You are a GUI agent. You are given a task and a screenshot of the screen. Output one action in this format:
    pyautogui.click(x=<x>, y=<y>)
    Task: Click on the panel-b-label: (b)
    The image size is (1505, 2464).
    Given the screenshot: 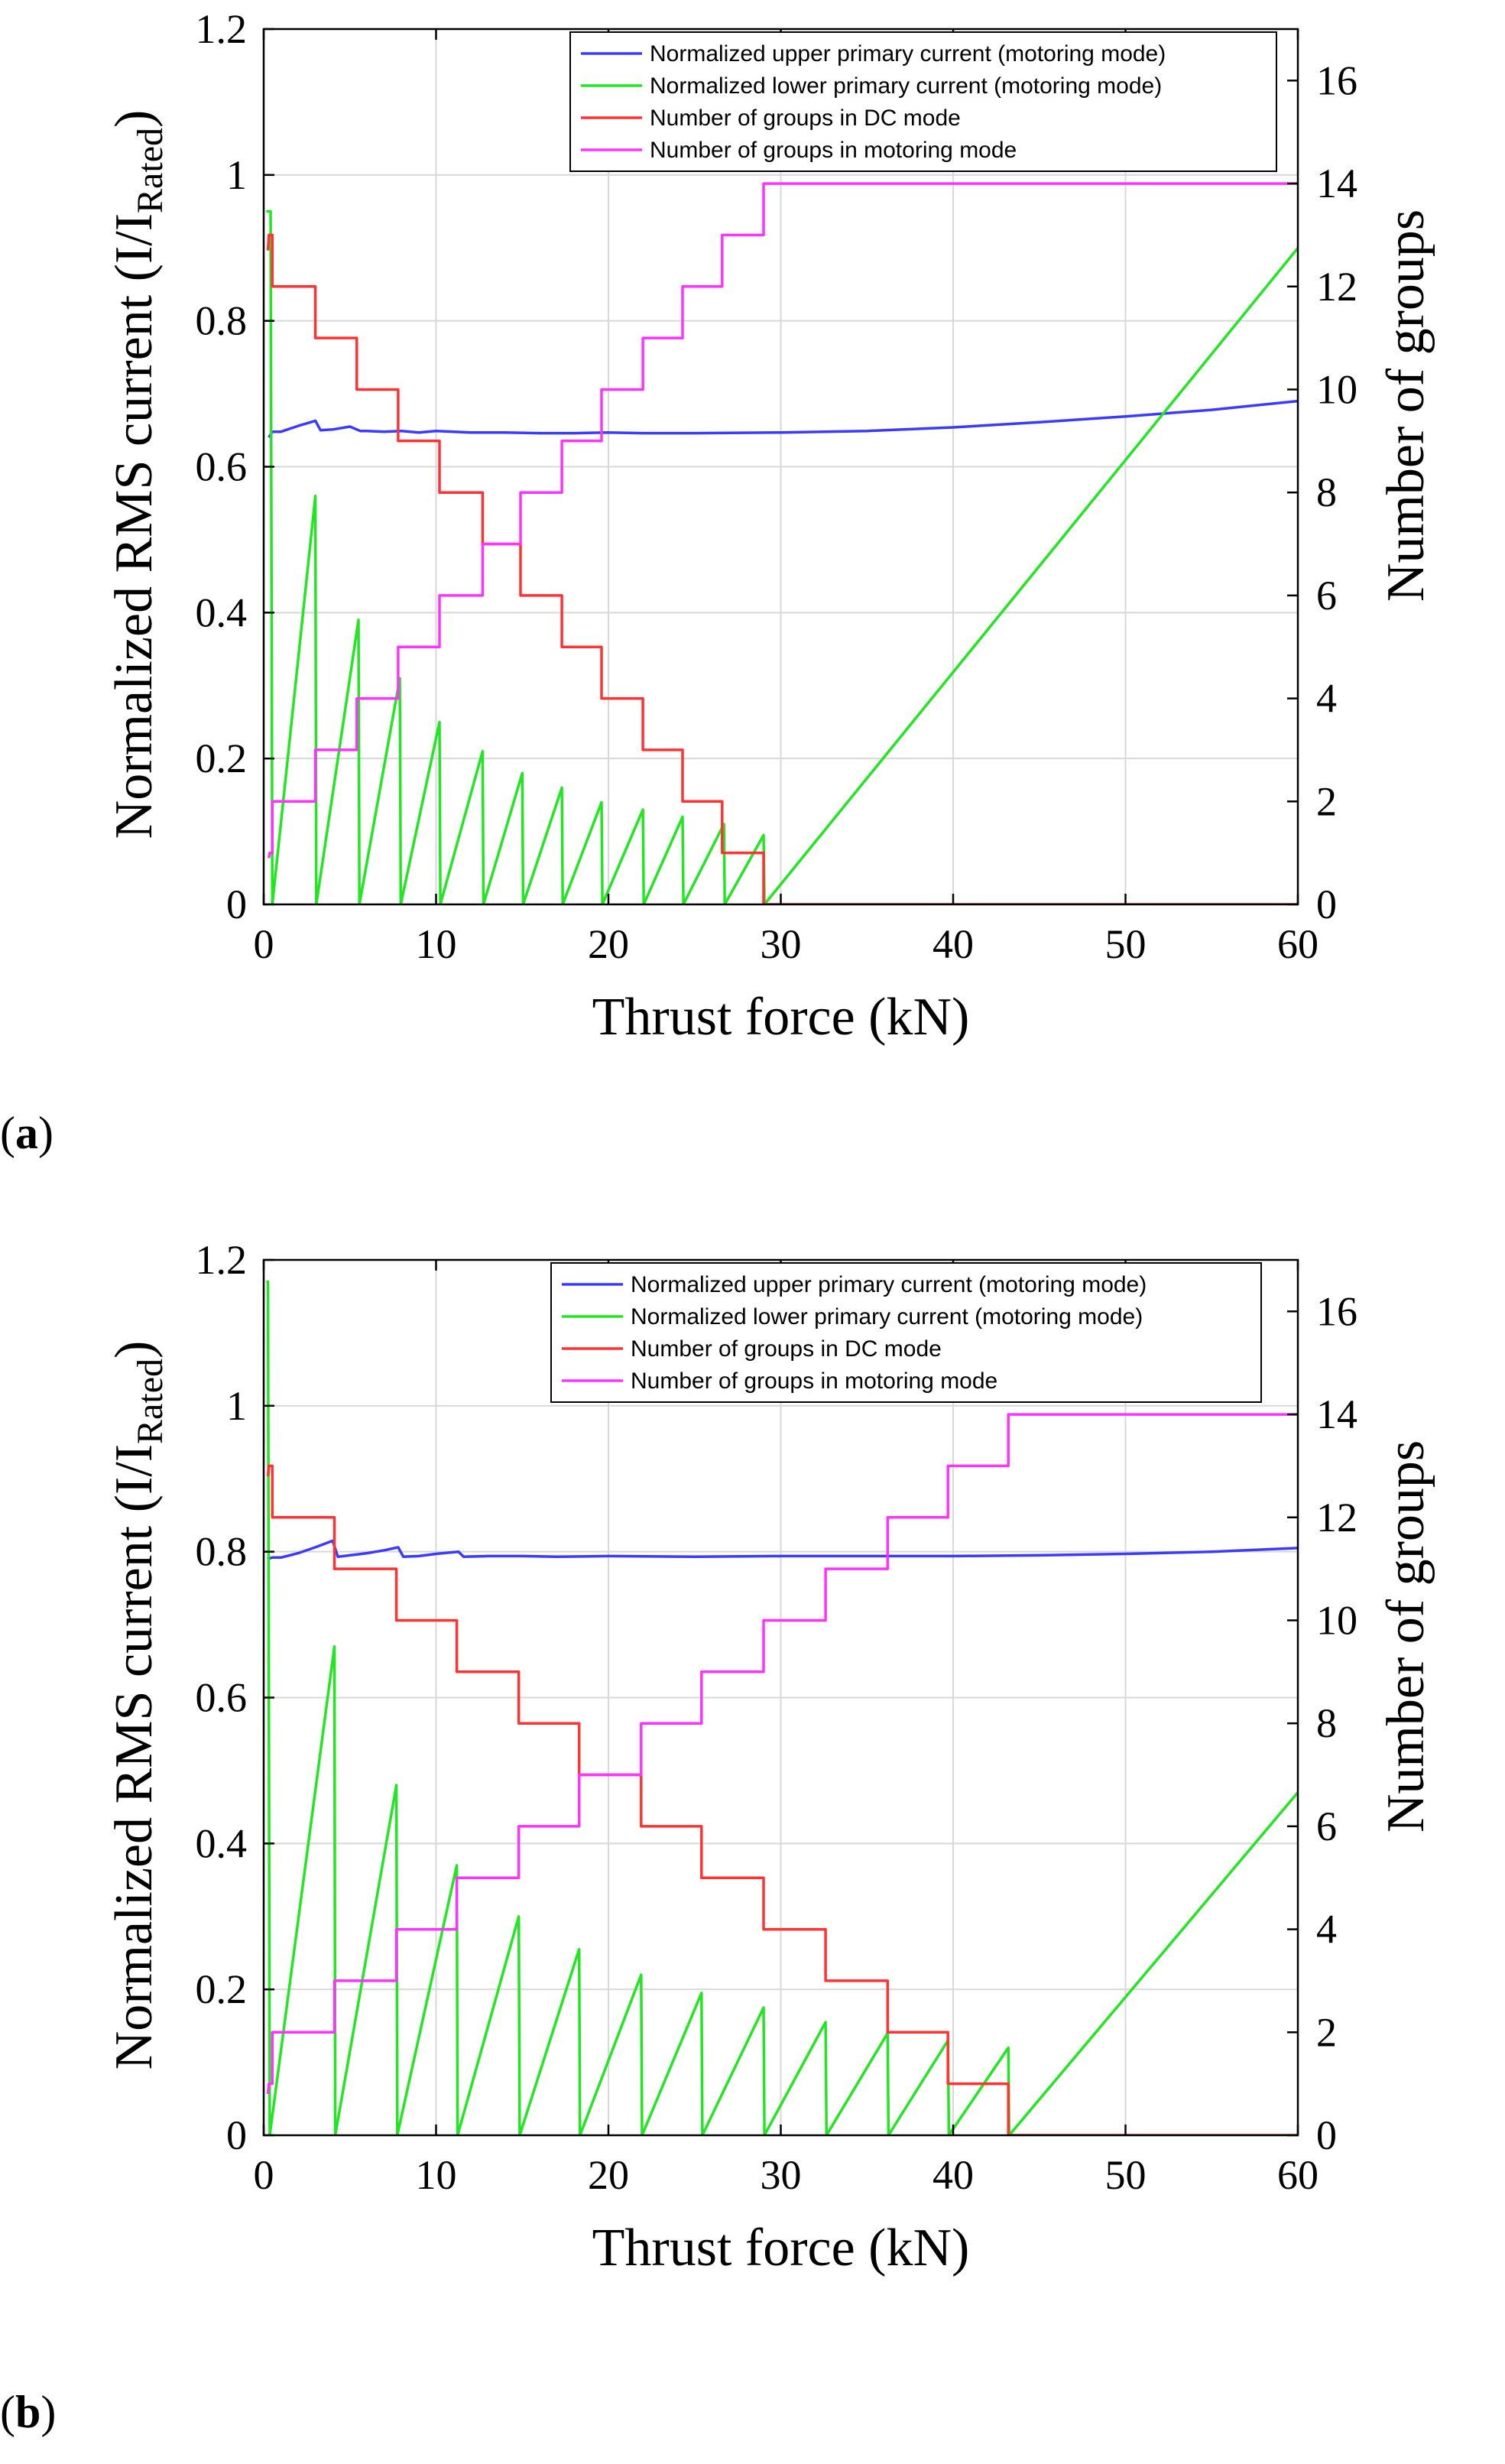 What is the action you would take?
    pyautogui.click(x=28, y=2412)
    